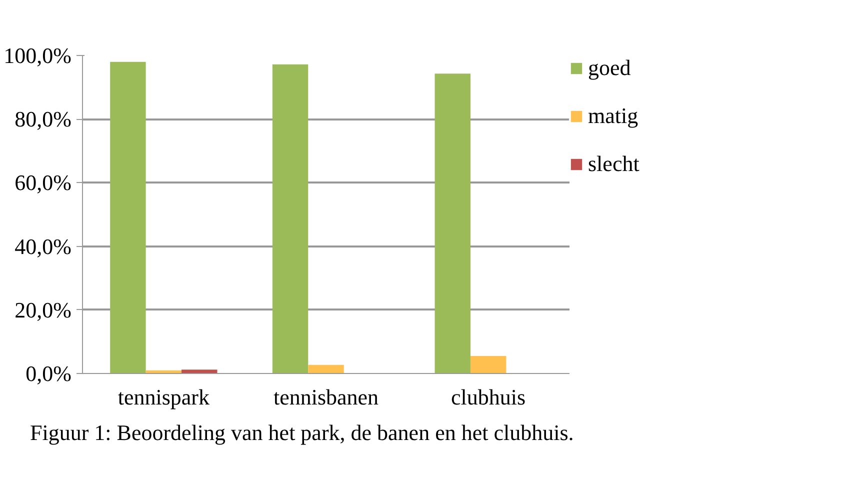 This screenshot has width=843, height=498. I want to click on y-tick-label: 0,0%, so click(49, 373).